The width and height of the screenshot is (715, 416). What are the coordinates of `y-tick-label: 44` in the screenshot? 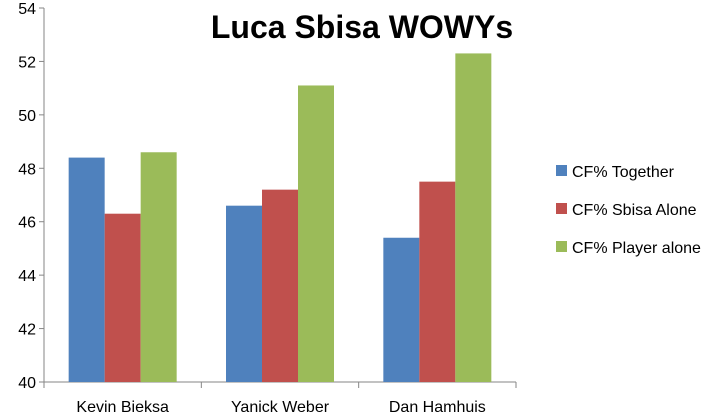 It's located at (27, 276).